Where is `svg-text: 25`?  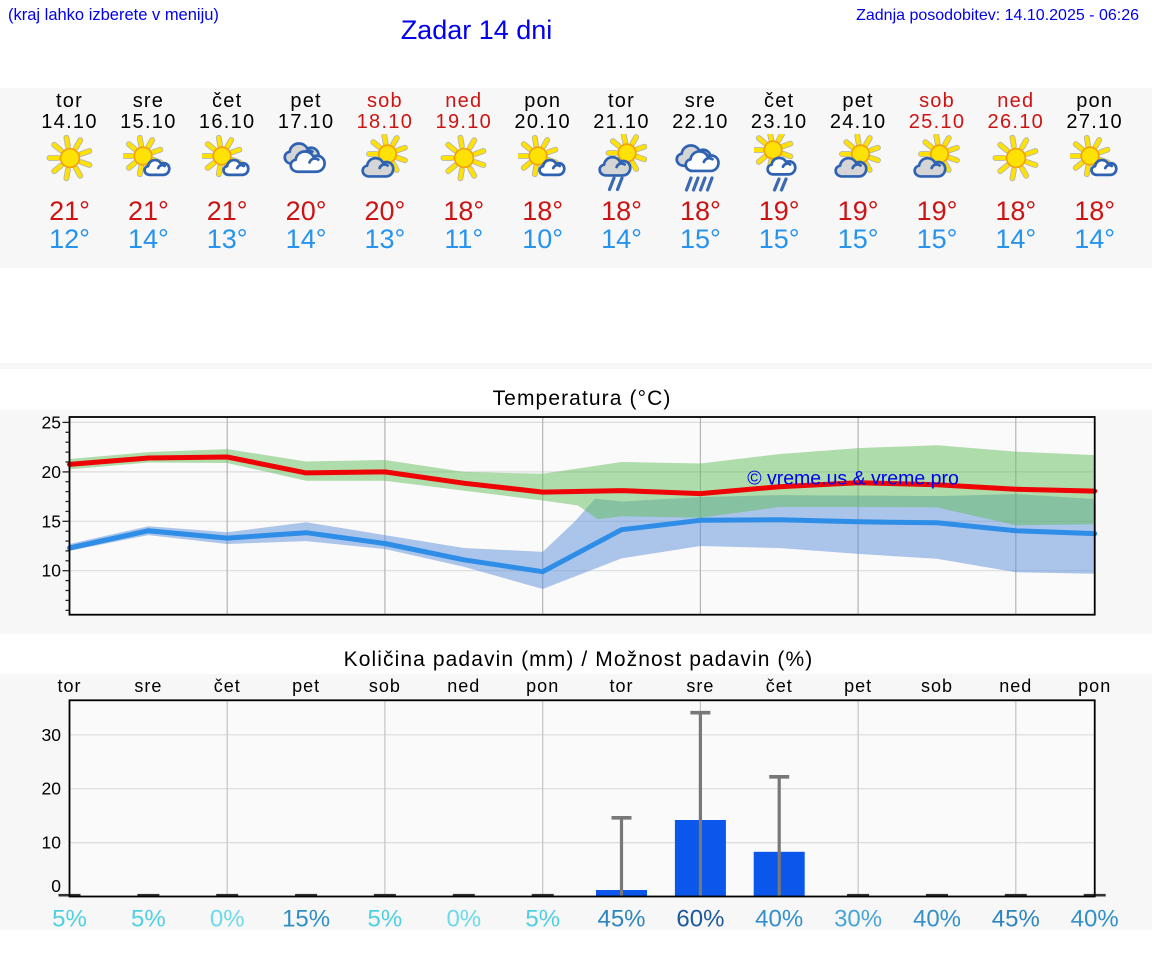 svg-text: 25 is located at coordinates (51, 422).